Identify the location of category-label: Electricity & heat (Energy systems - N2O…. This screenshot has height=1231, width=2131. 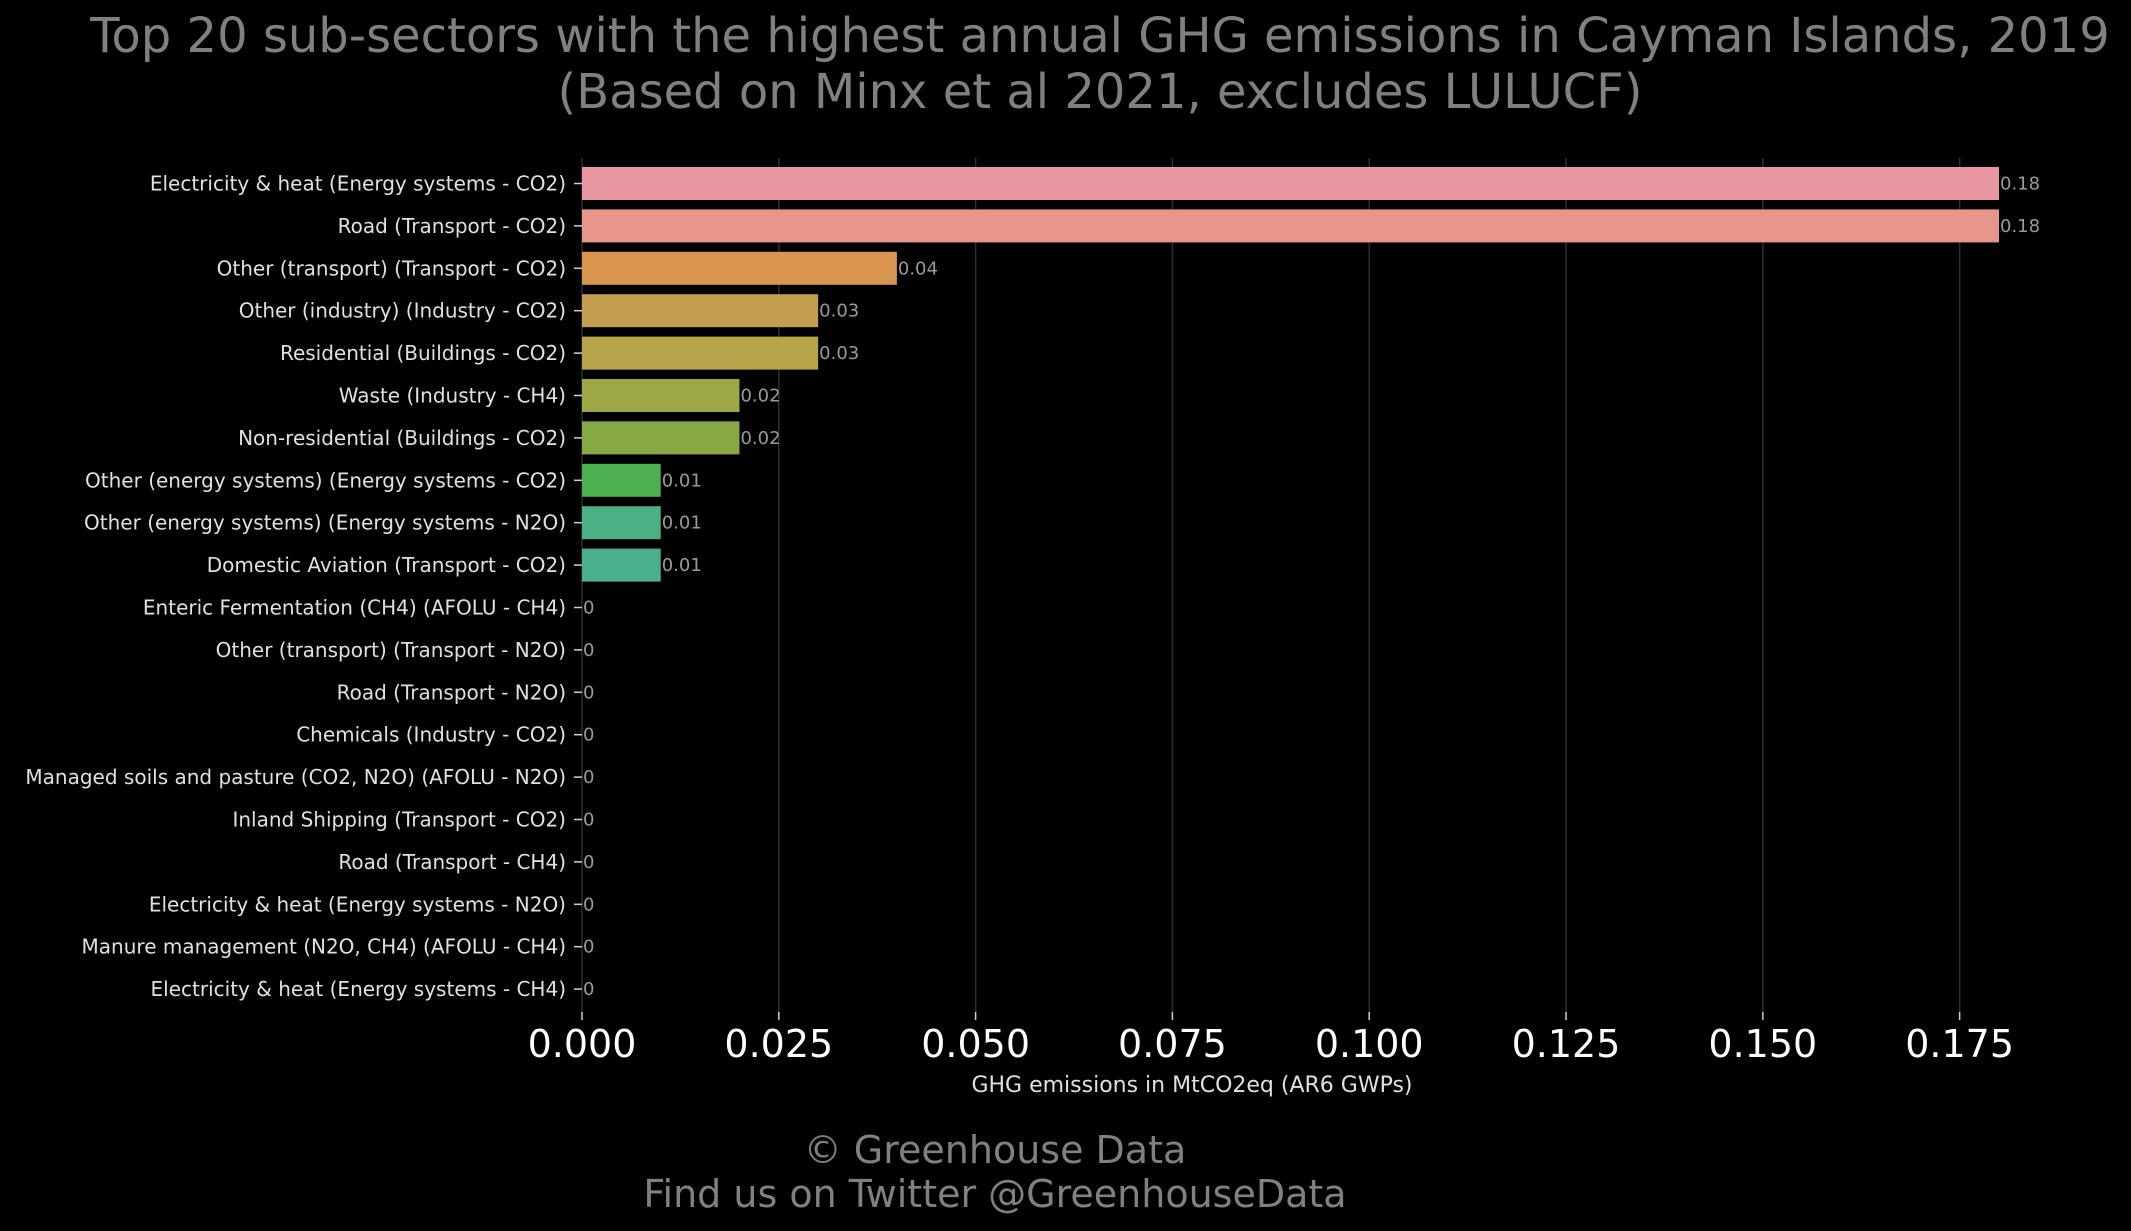
(357, 904).